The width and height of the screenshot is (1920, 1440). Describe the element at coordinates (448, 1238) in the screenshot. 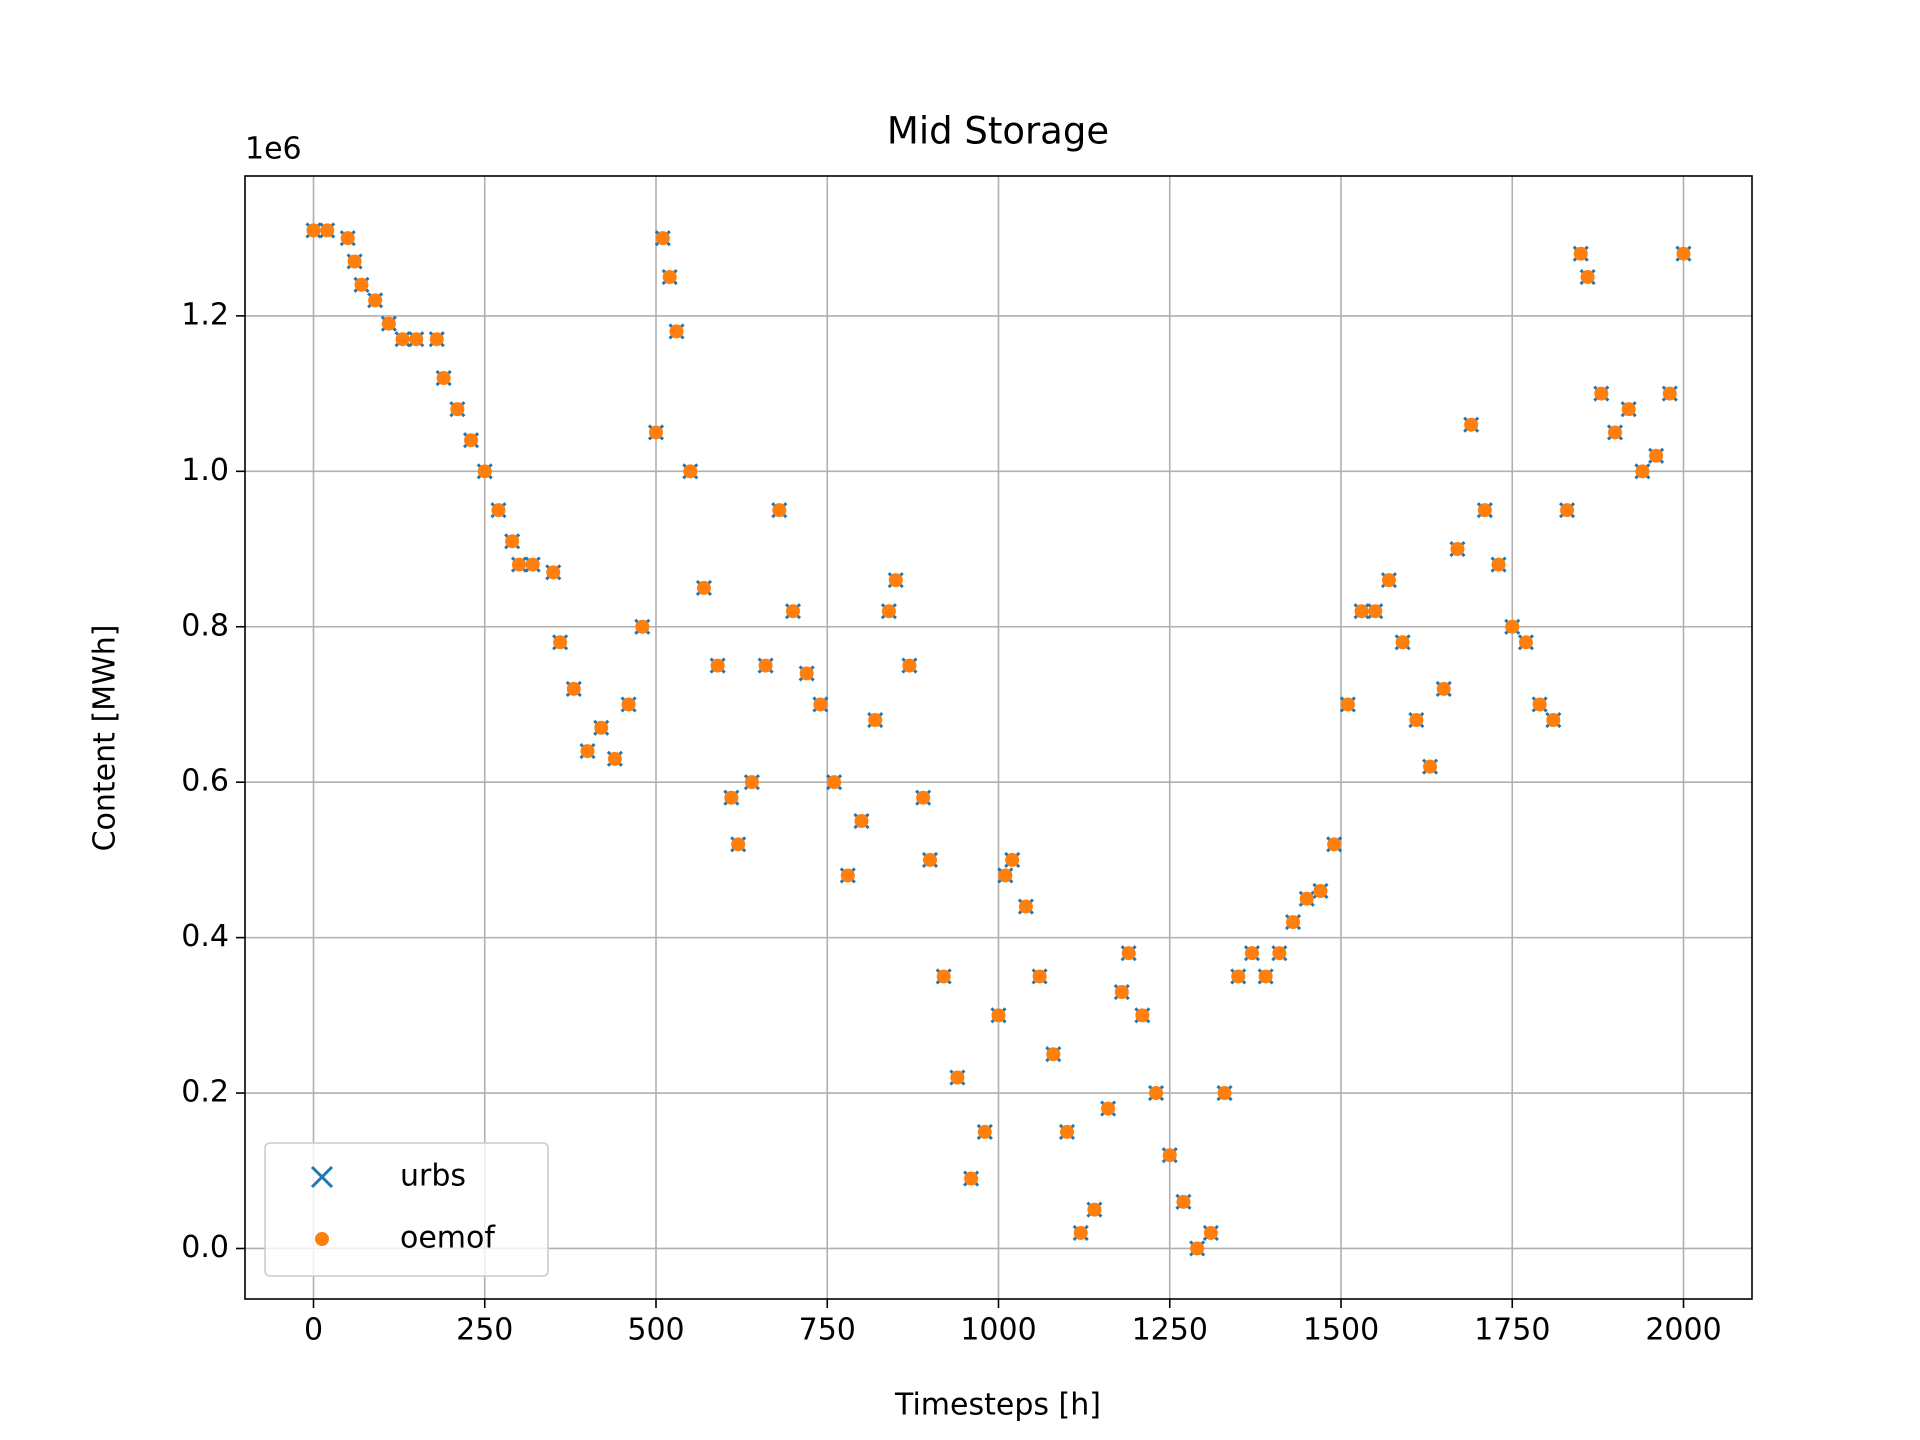

I see `legend-label: oemof` at that location.